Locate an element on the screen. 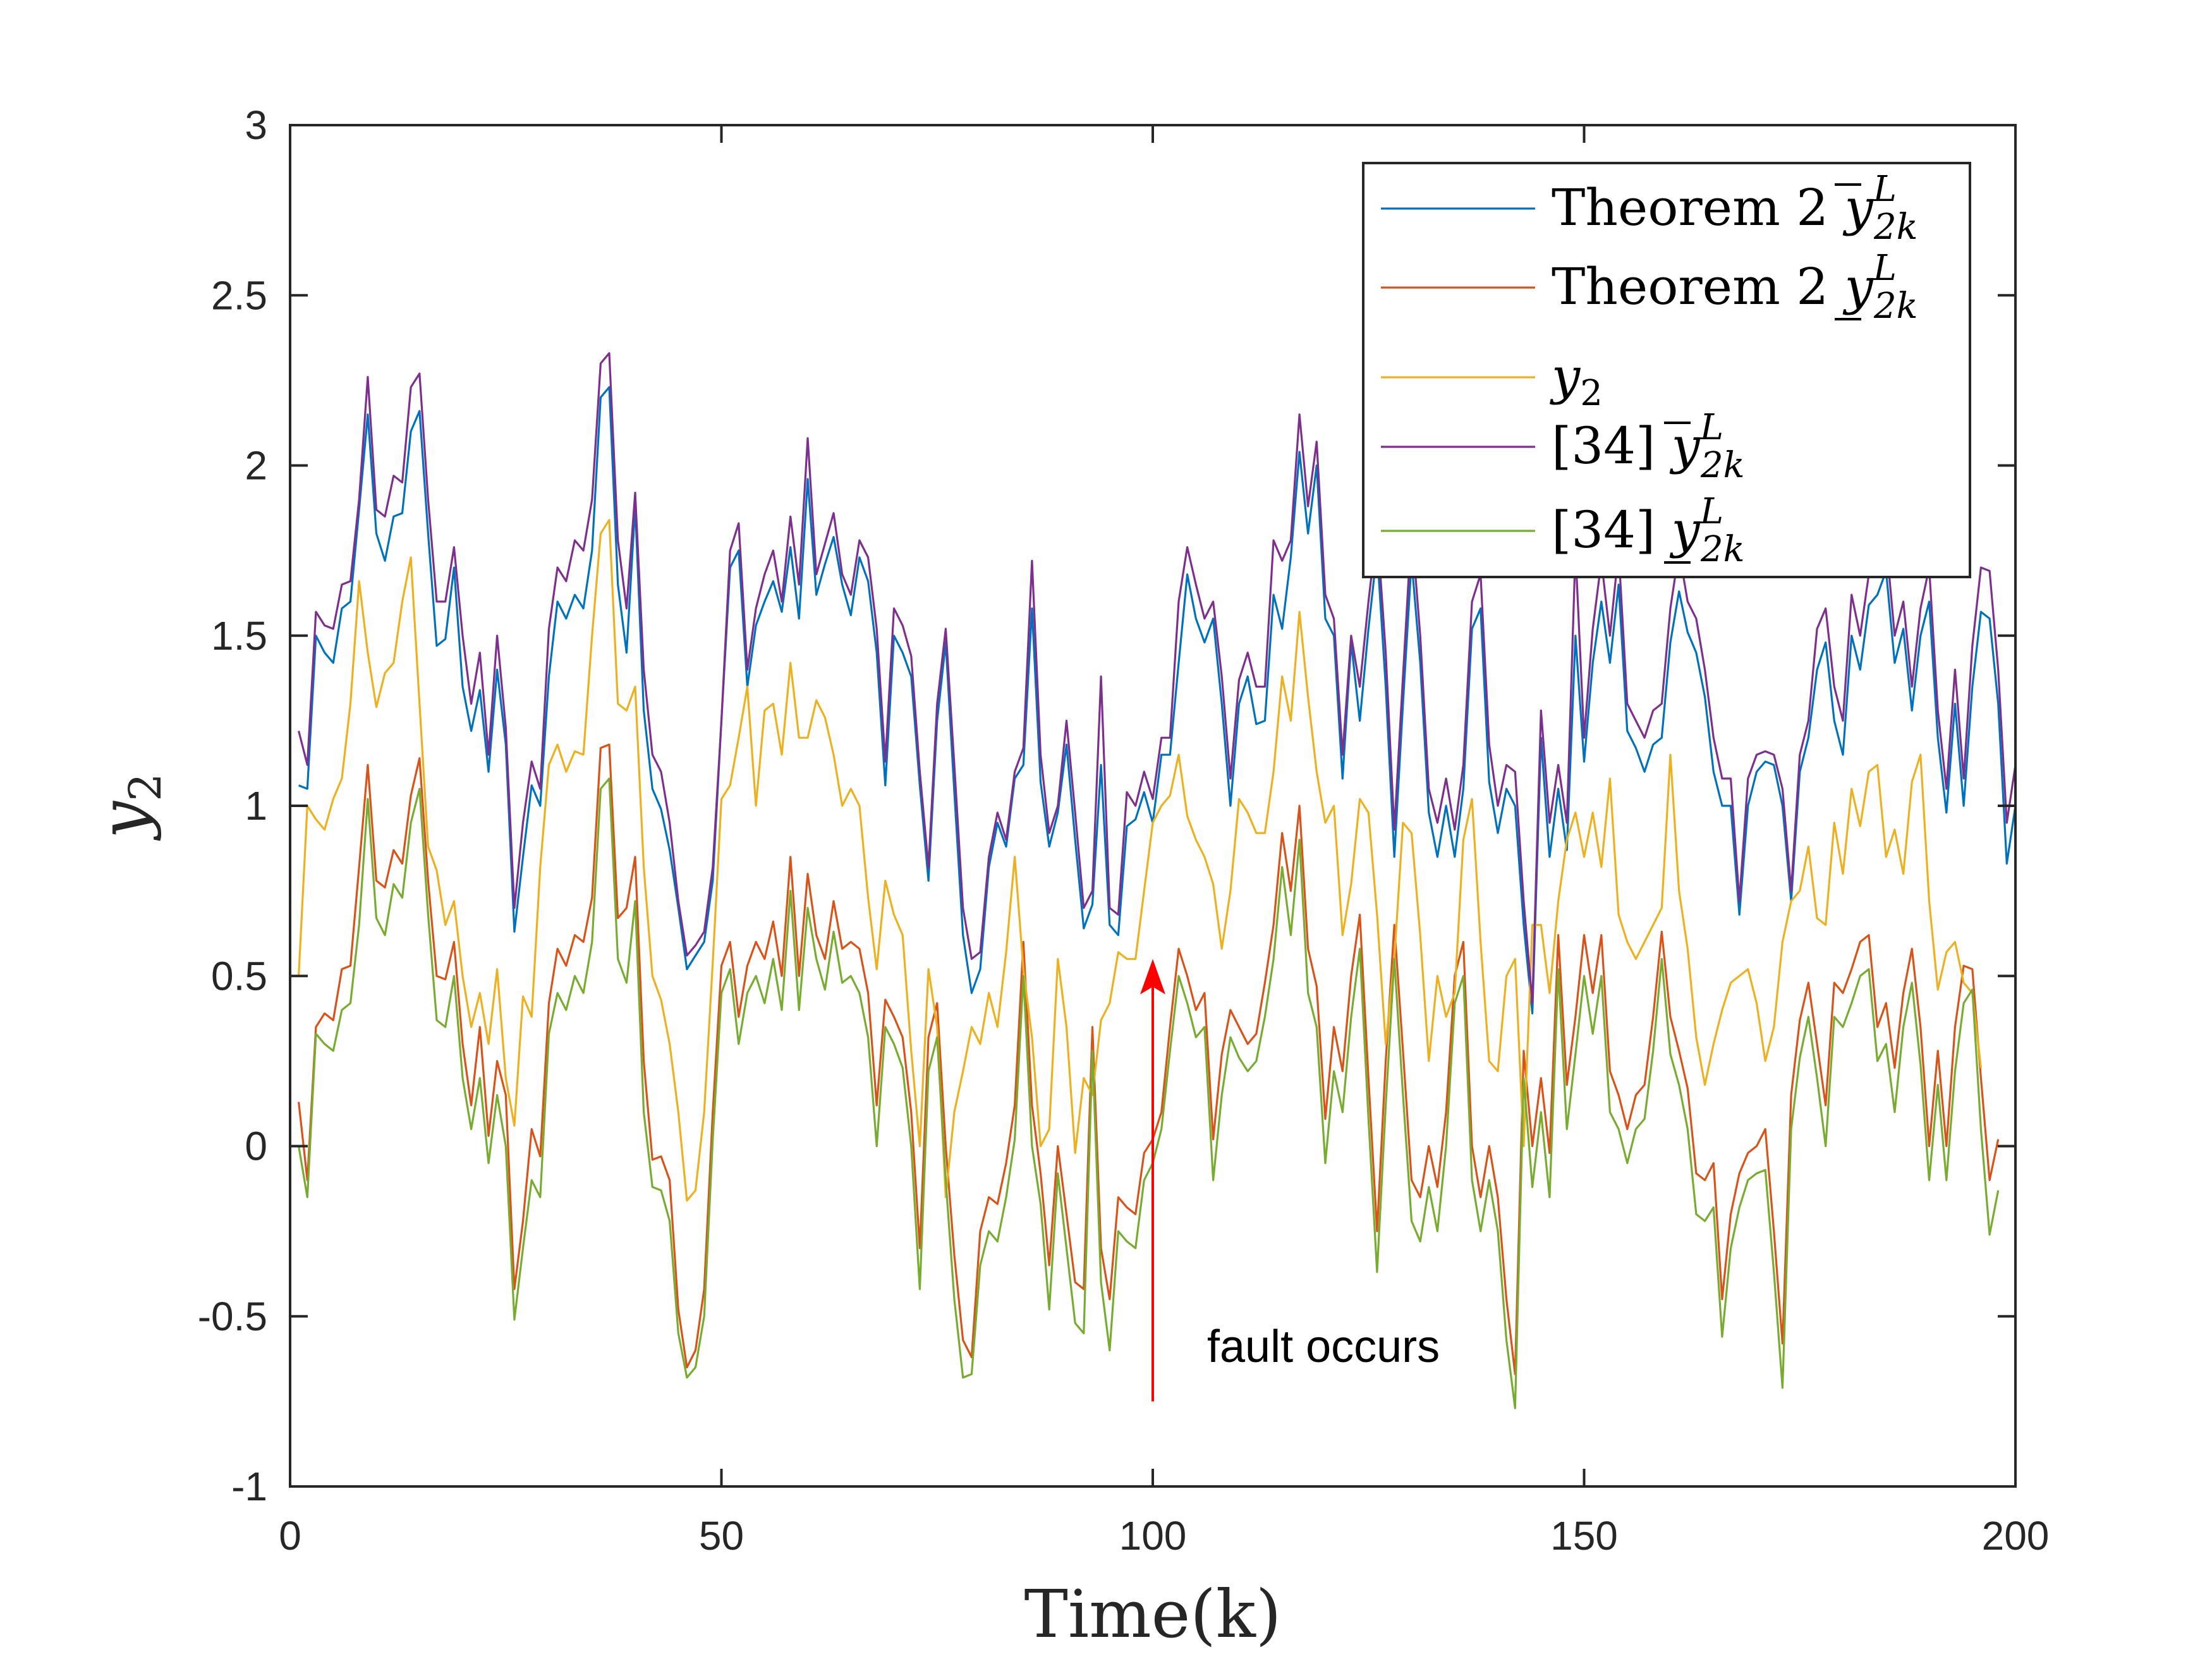 The width and height of the screenshot is (2212, 1659). legend-label-2: Theorem 2 yL 2k is located at coordinates (1735, 287).